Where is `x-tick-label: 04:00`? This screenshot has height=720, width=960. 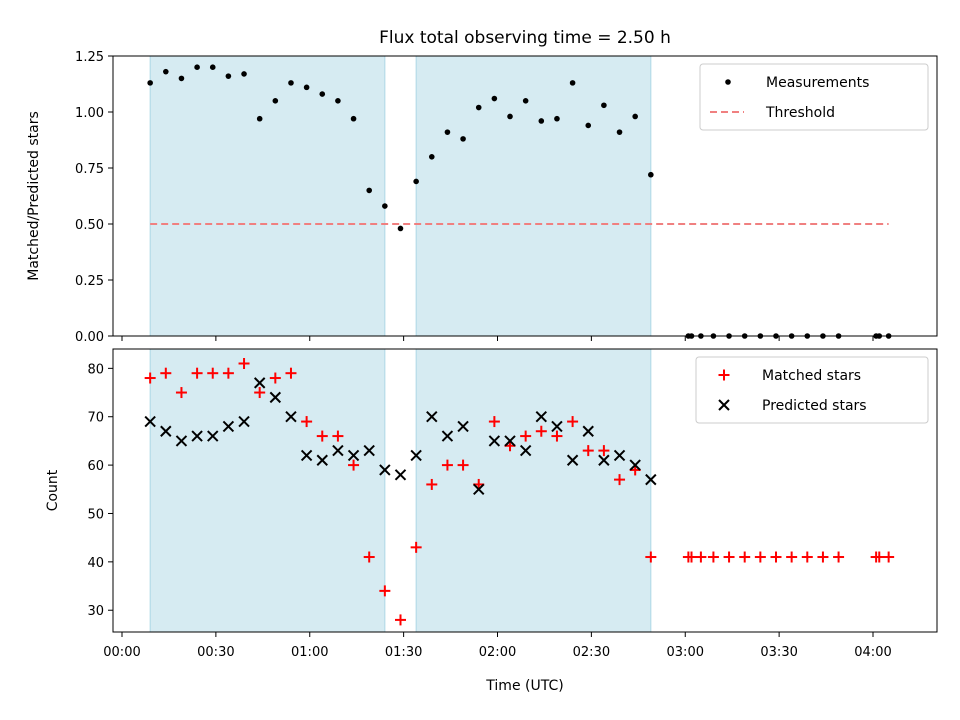 x-tick-label: 04:00 is located at coordinates (872, 652).